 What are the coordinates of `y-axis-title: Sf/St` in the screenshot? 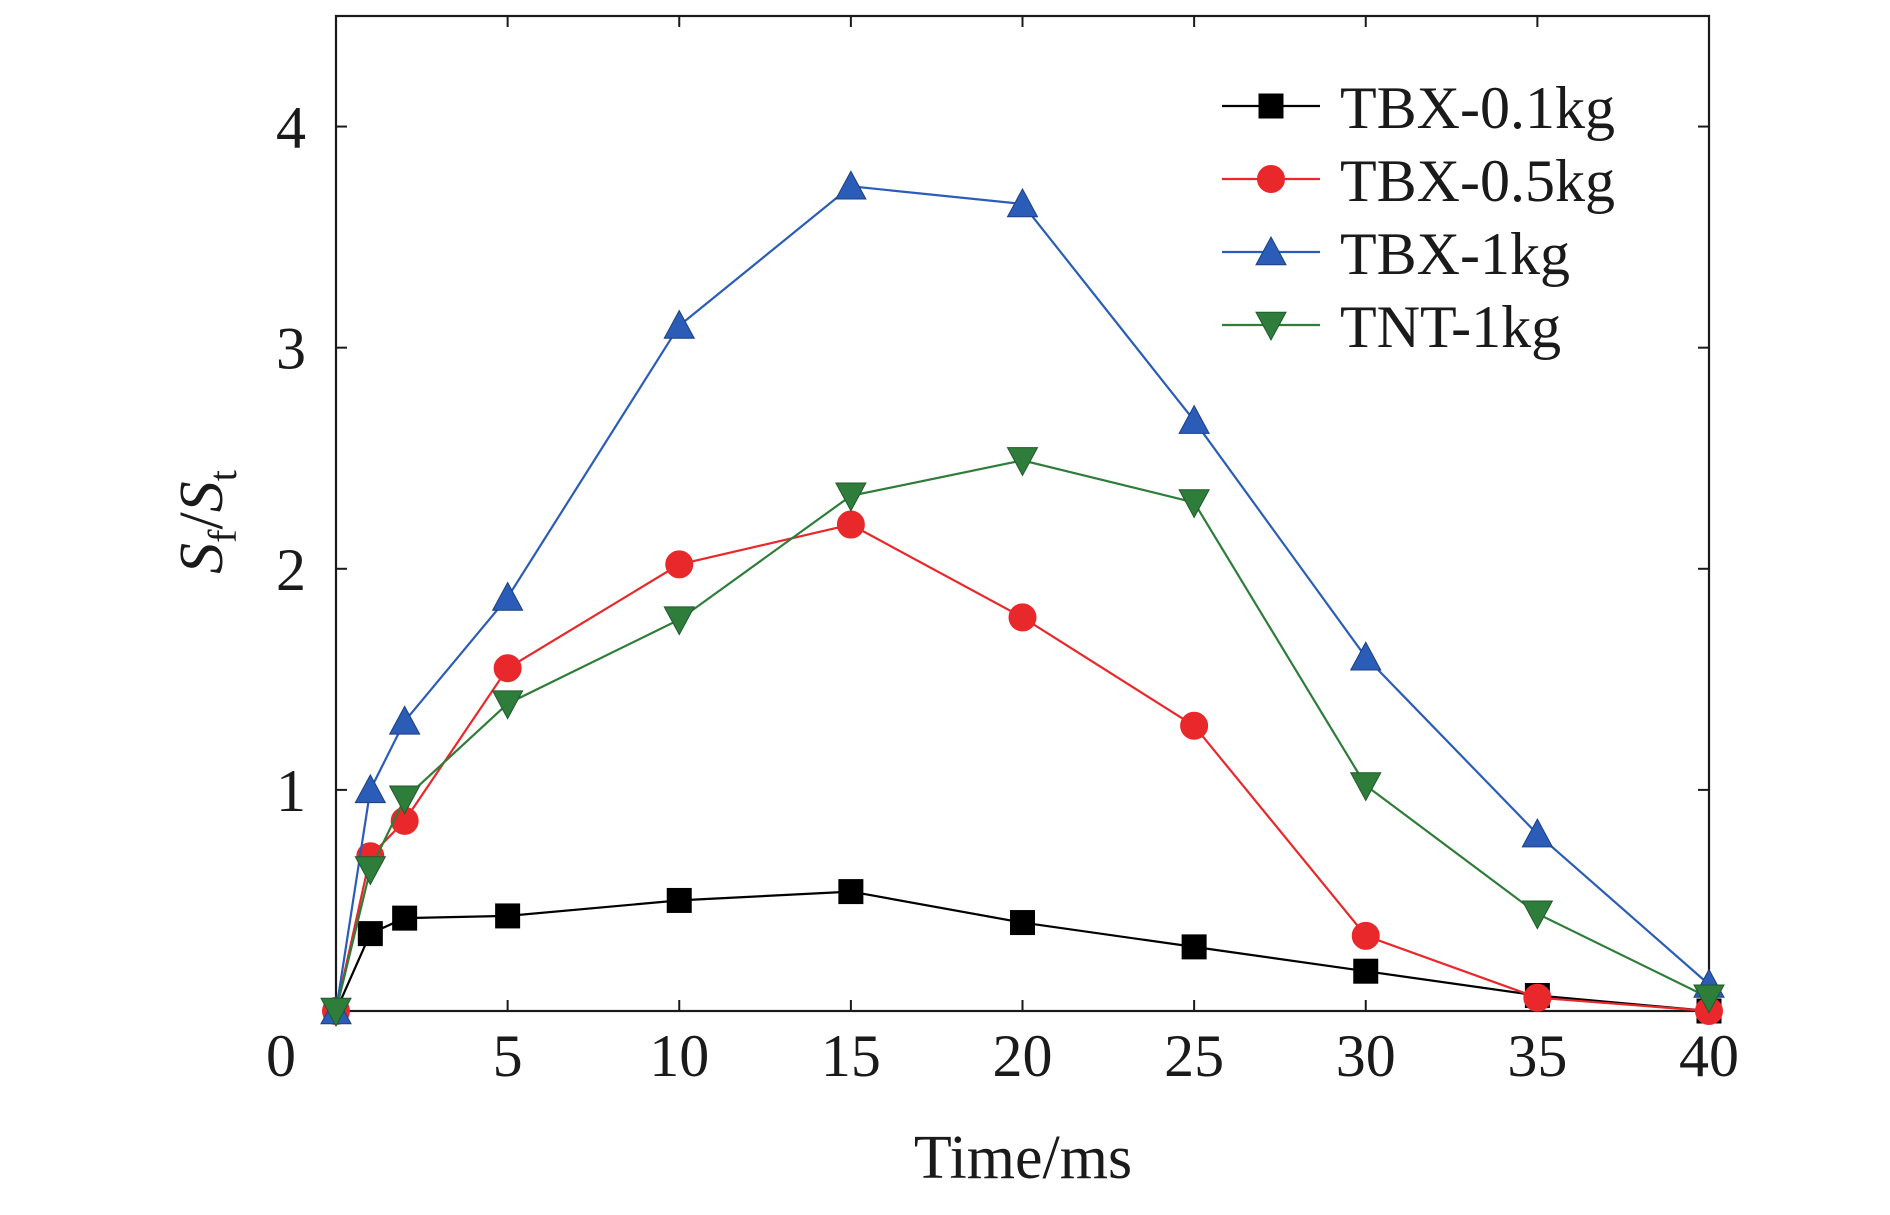 It's located at (206, 522).